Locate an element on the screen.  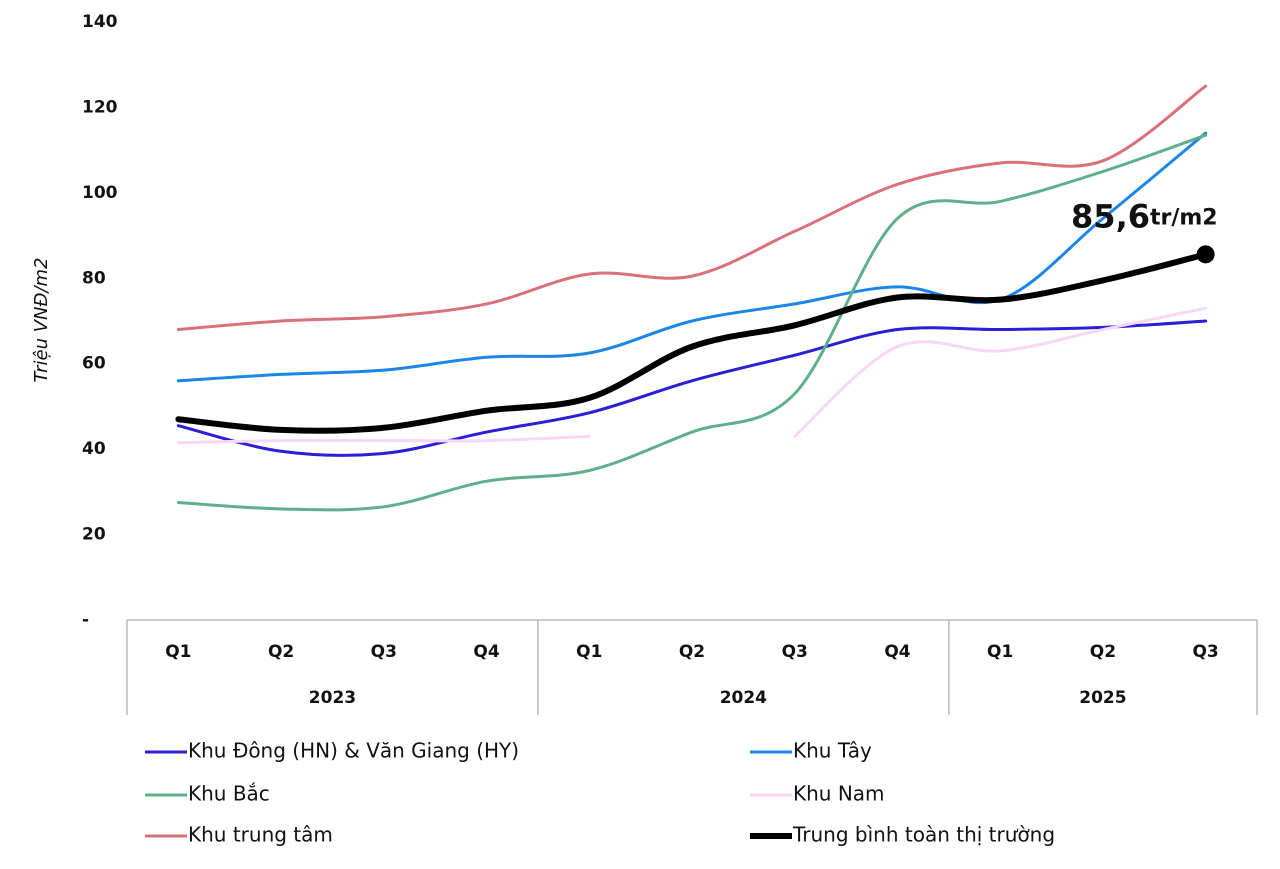
legend-label: Khu Bắc is located at coordinates (229, 794).